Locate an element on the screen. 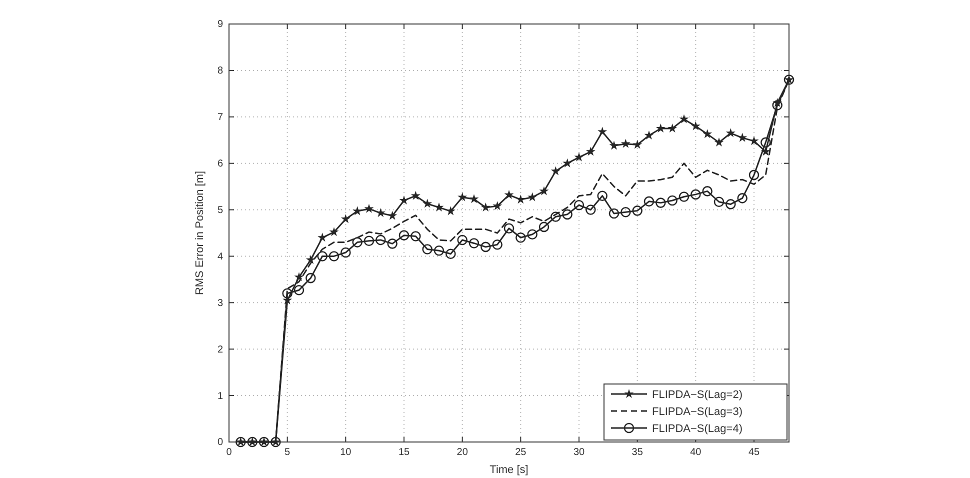 The width and height of the screenshot is (970, 478). y-tick-label: 5 is located at coordinates (220, 210).